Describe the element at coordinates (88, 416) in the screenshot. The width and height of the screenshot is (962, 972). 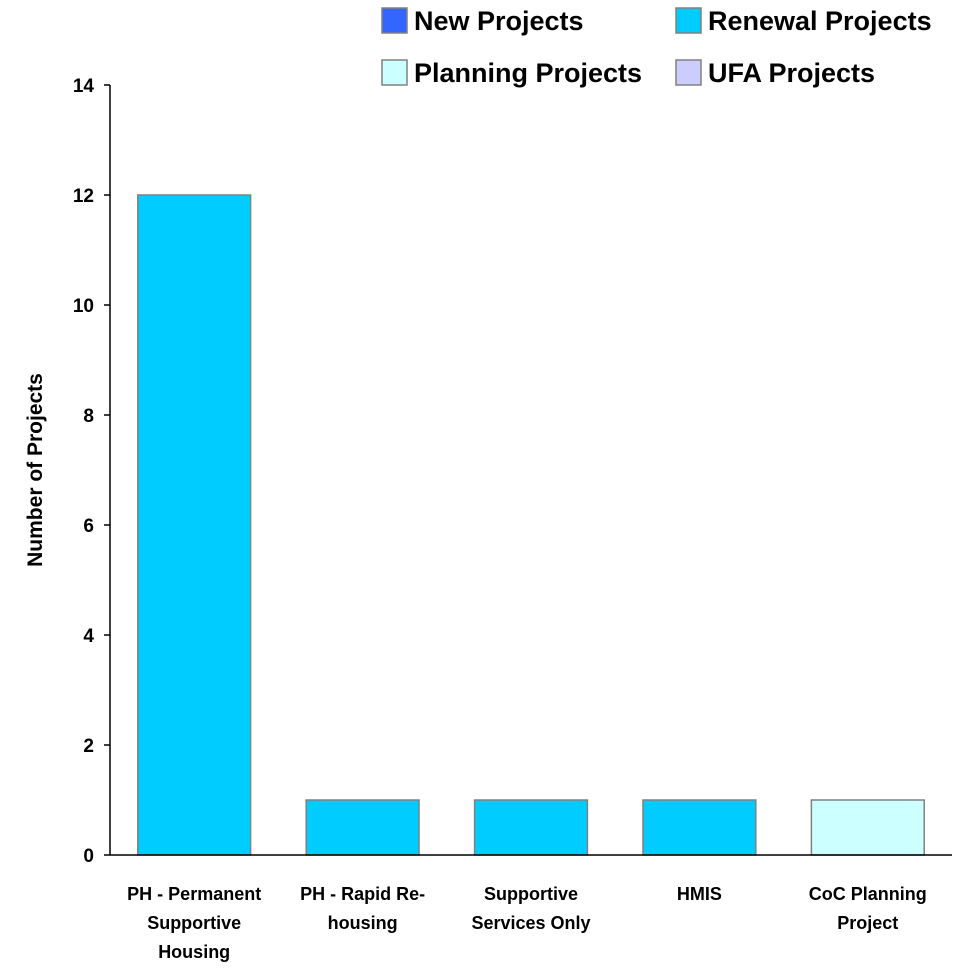
I see `y-tick-label: 8` at that location.